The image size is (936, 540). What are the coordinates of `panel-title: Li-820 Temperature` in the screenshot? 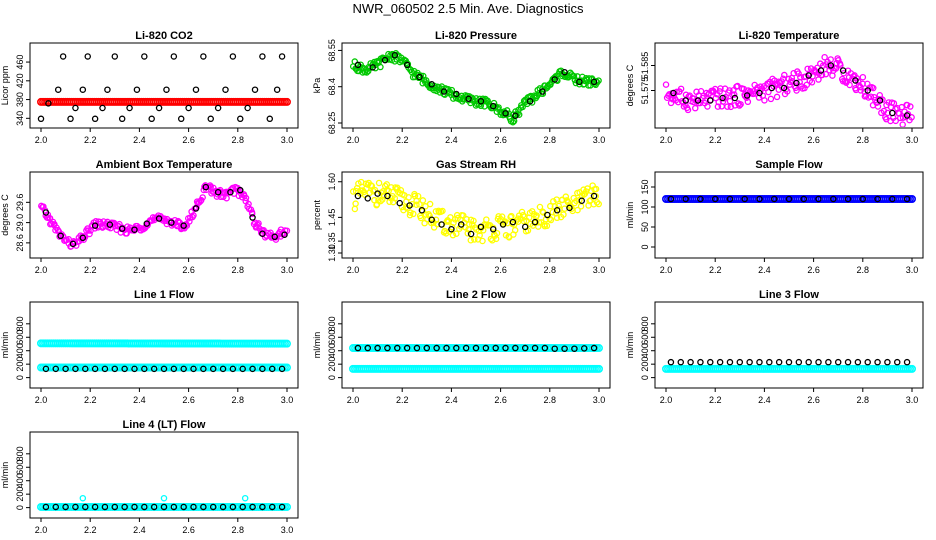 It's located at (789, 36).